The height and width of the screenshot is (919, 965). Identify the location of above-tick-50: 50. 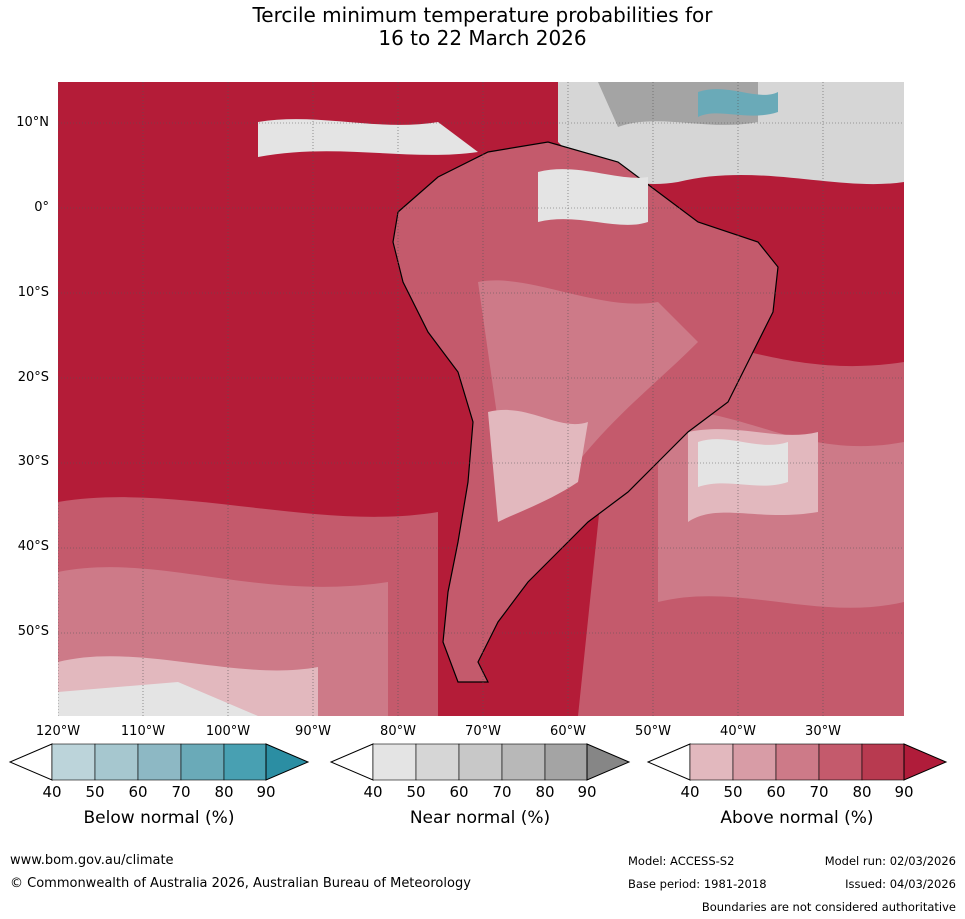
(733, 792).